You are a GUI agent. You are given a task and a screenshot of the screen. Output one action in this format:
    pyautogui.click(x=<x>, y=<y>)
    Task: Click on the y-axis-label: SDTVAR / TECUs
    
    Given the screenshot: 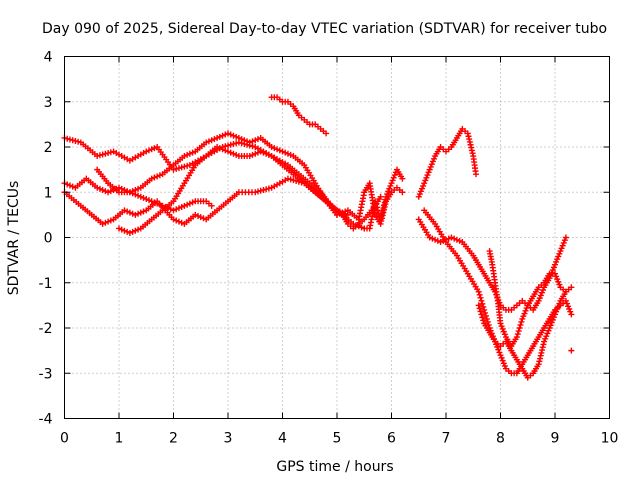 What is the action you would take?
    pyautogui.click(x=14, y=238)
    